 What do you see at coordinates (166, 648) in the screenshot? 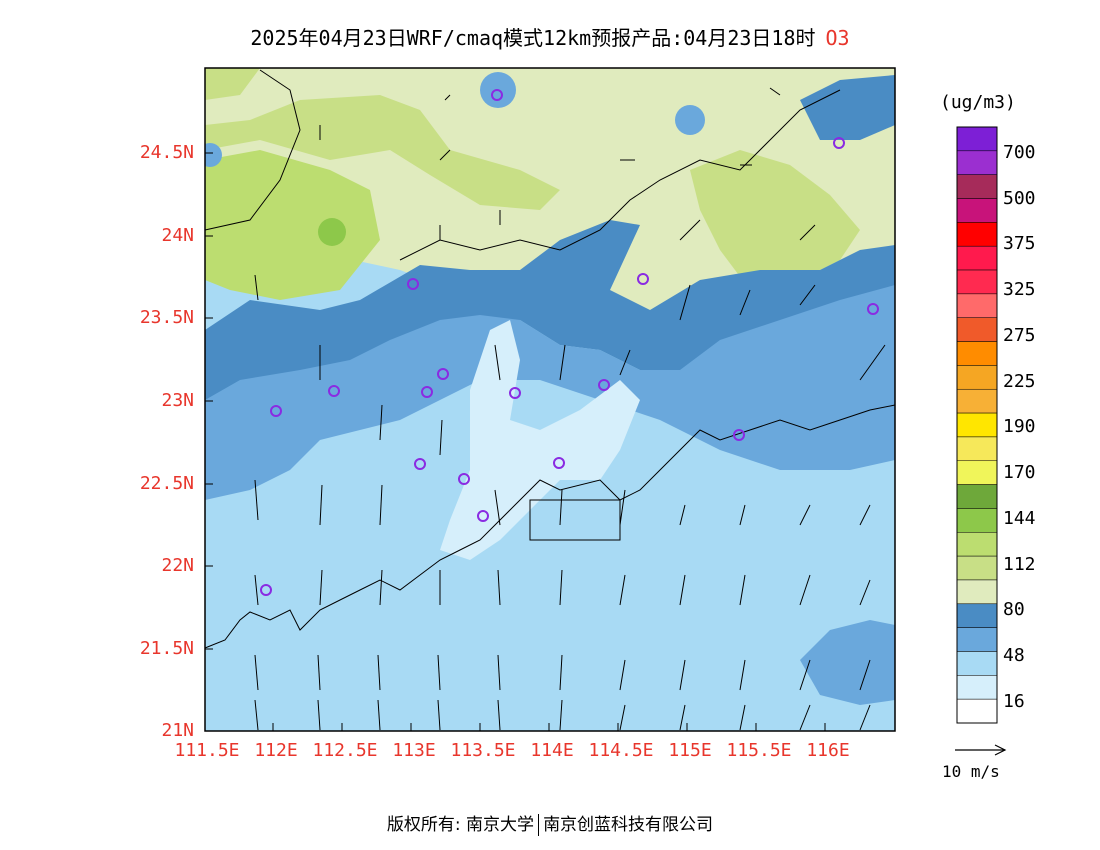
I see `lat-label: 21.5N` at bounding box center [166, 648].